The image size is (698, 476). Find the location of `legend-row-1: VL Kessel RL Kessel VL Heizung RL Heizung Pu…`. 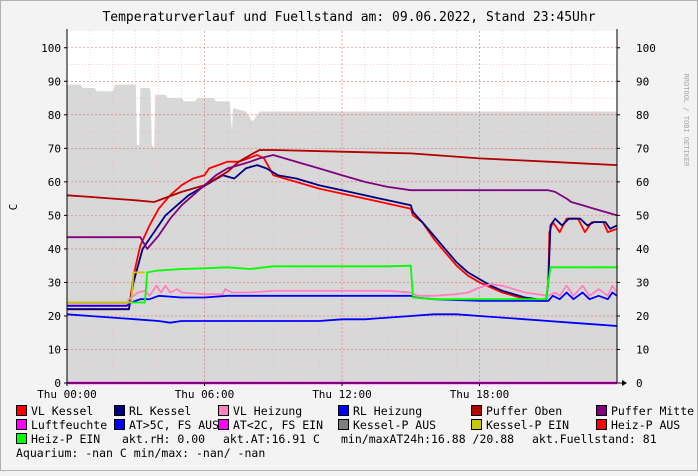

legend-row-1: VL Kessel RL Kessel VL Heizung RL Heizung Pu… is located at coordinates (355, 411).